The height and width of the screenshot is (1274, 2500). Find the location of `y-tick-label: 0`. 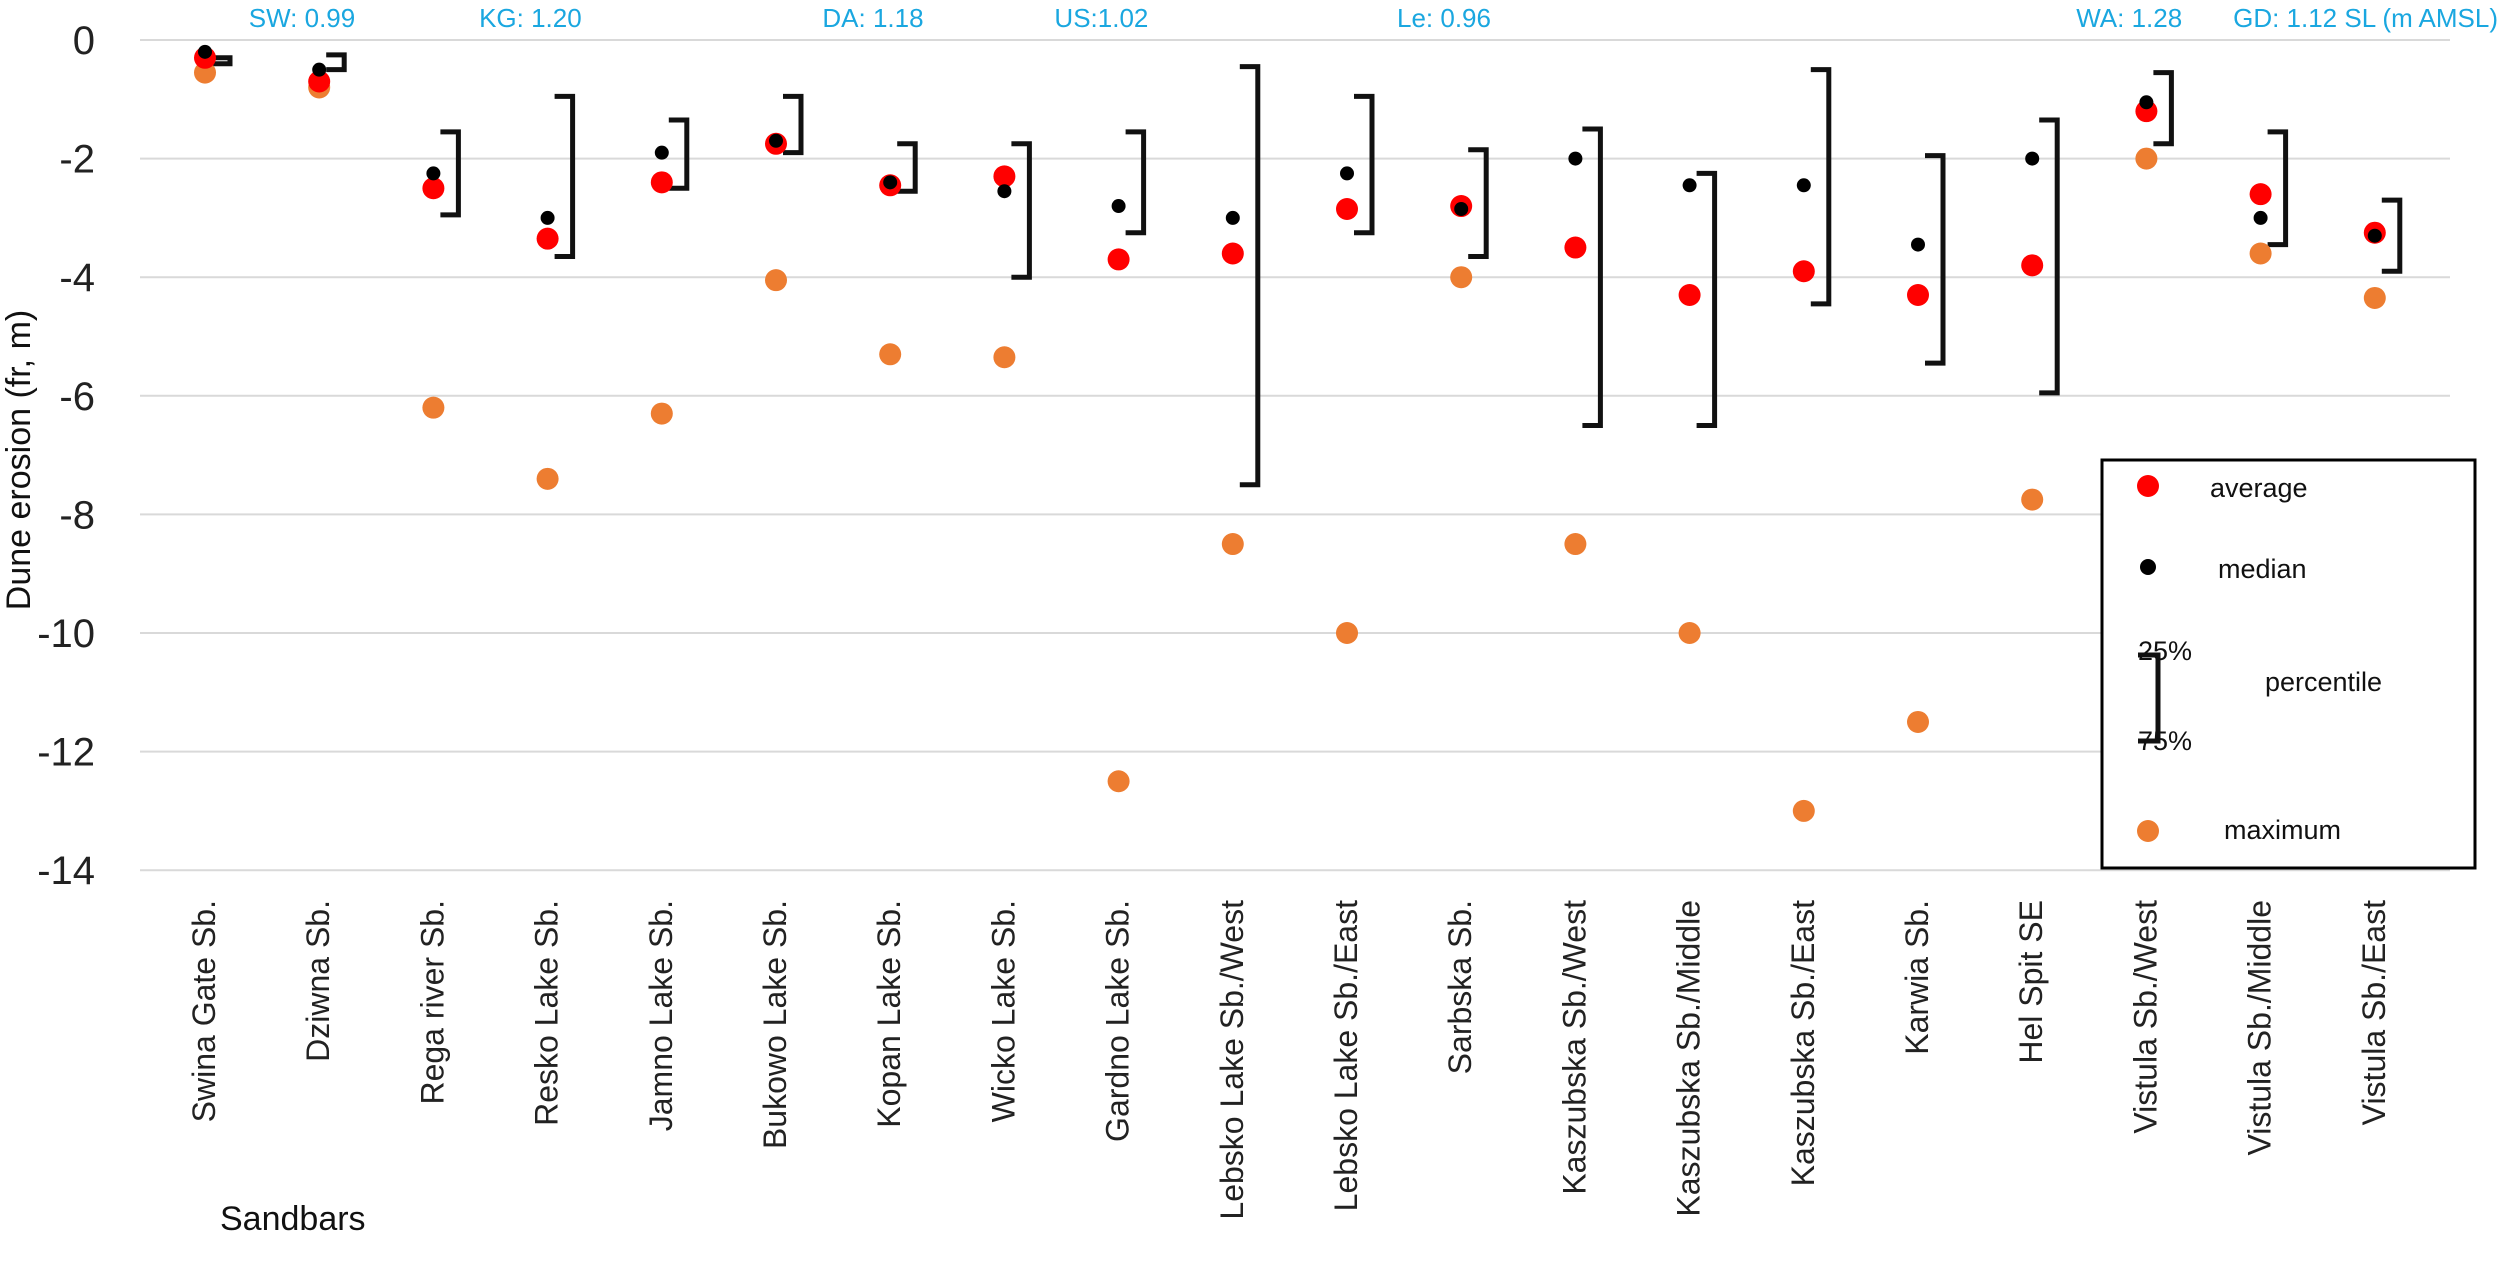

y-tick-label: 0 is located at coordinates (84, 41).